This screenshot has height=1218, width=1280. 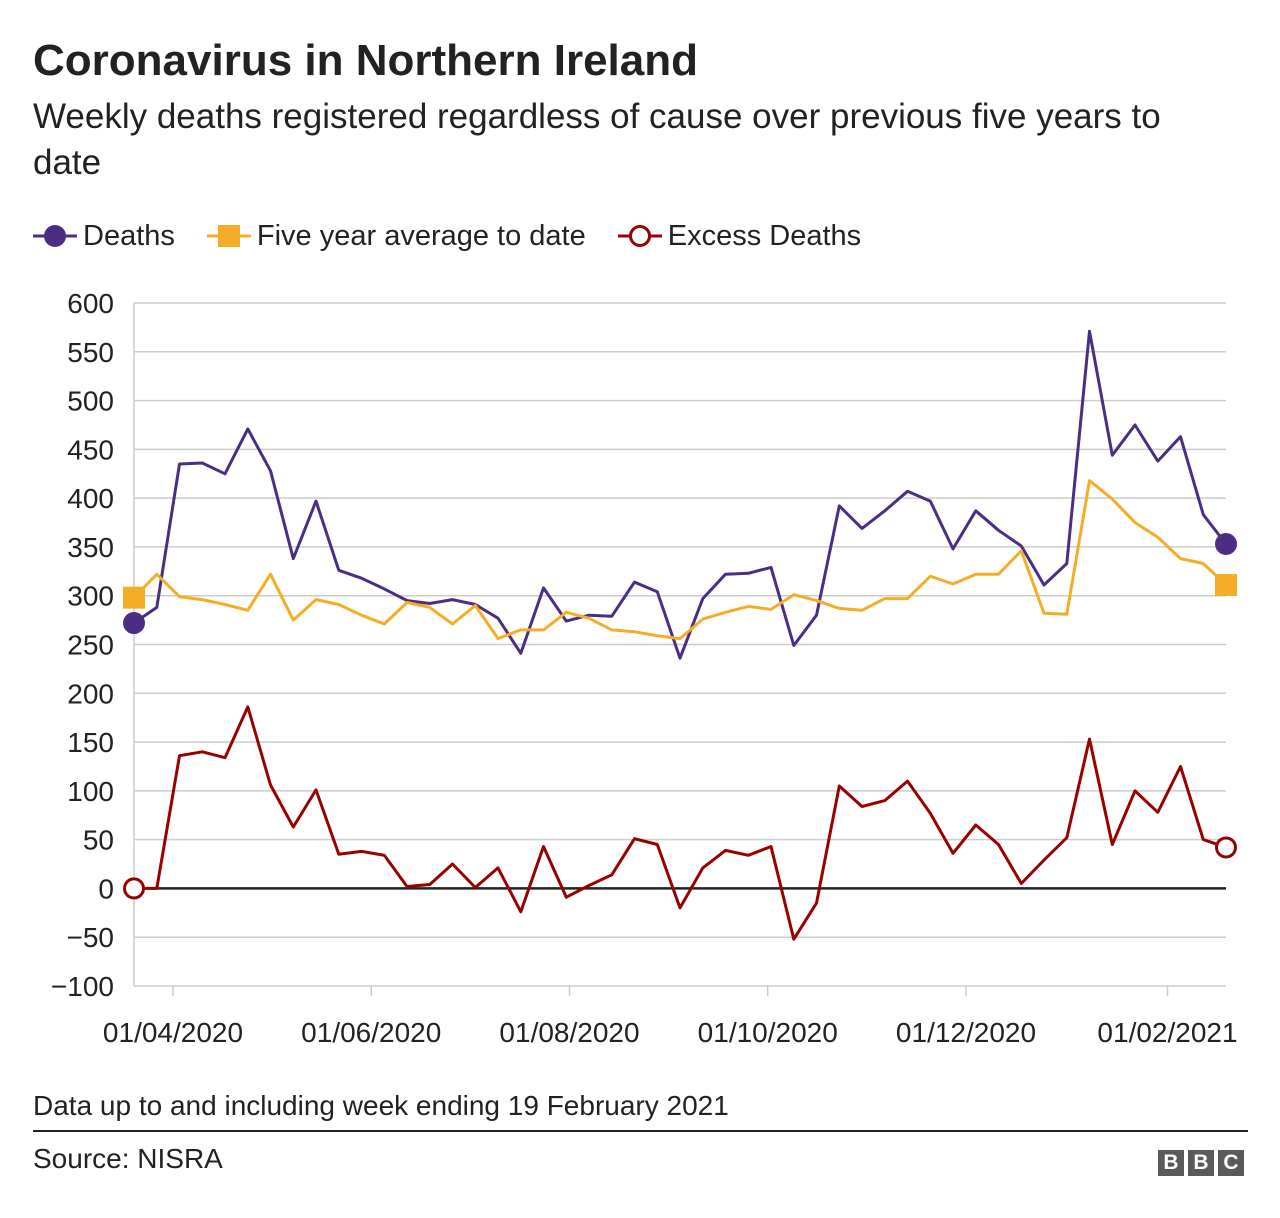 I want to click on y-tick-label: 100, so click(x=90, y=791).